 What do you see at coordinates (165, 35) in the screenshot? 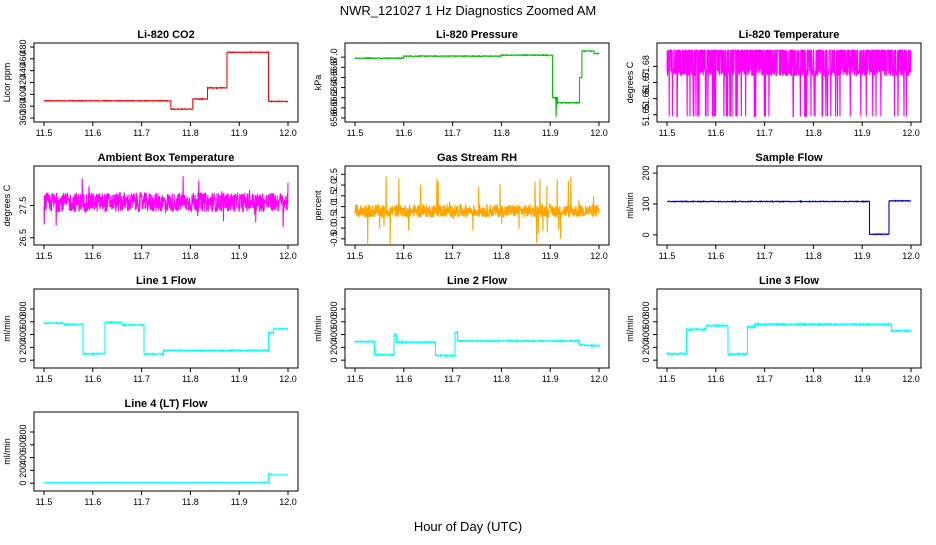
I see `panel-title: Li-820 CO2` at bounding box center [165, 35].